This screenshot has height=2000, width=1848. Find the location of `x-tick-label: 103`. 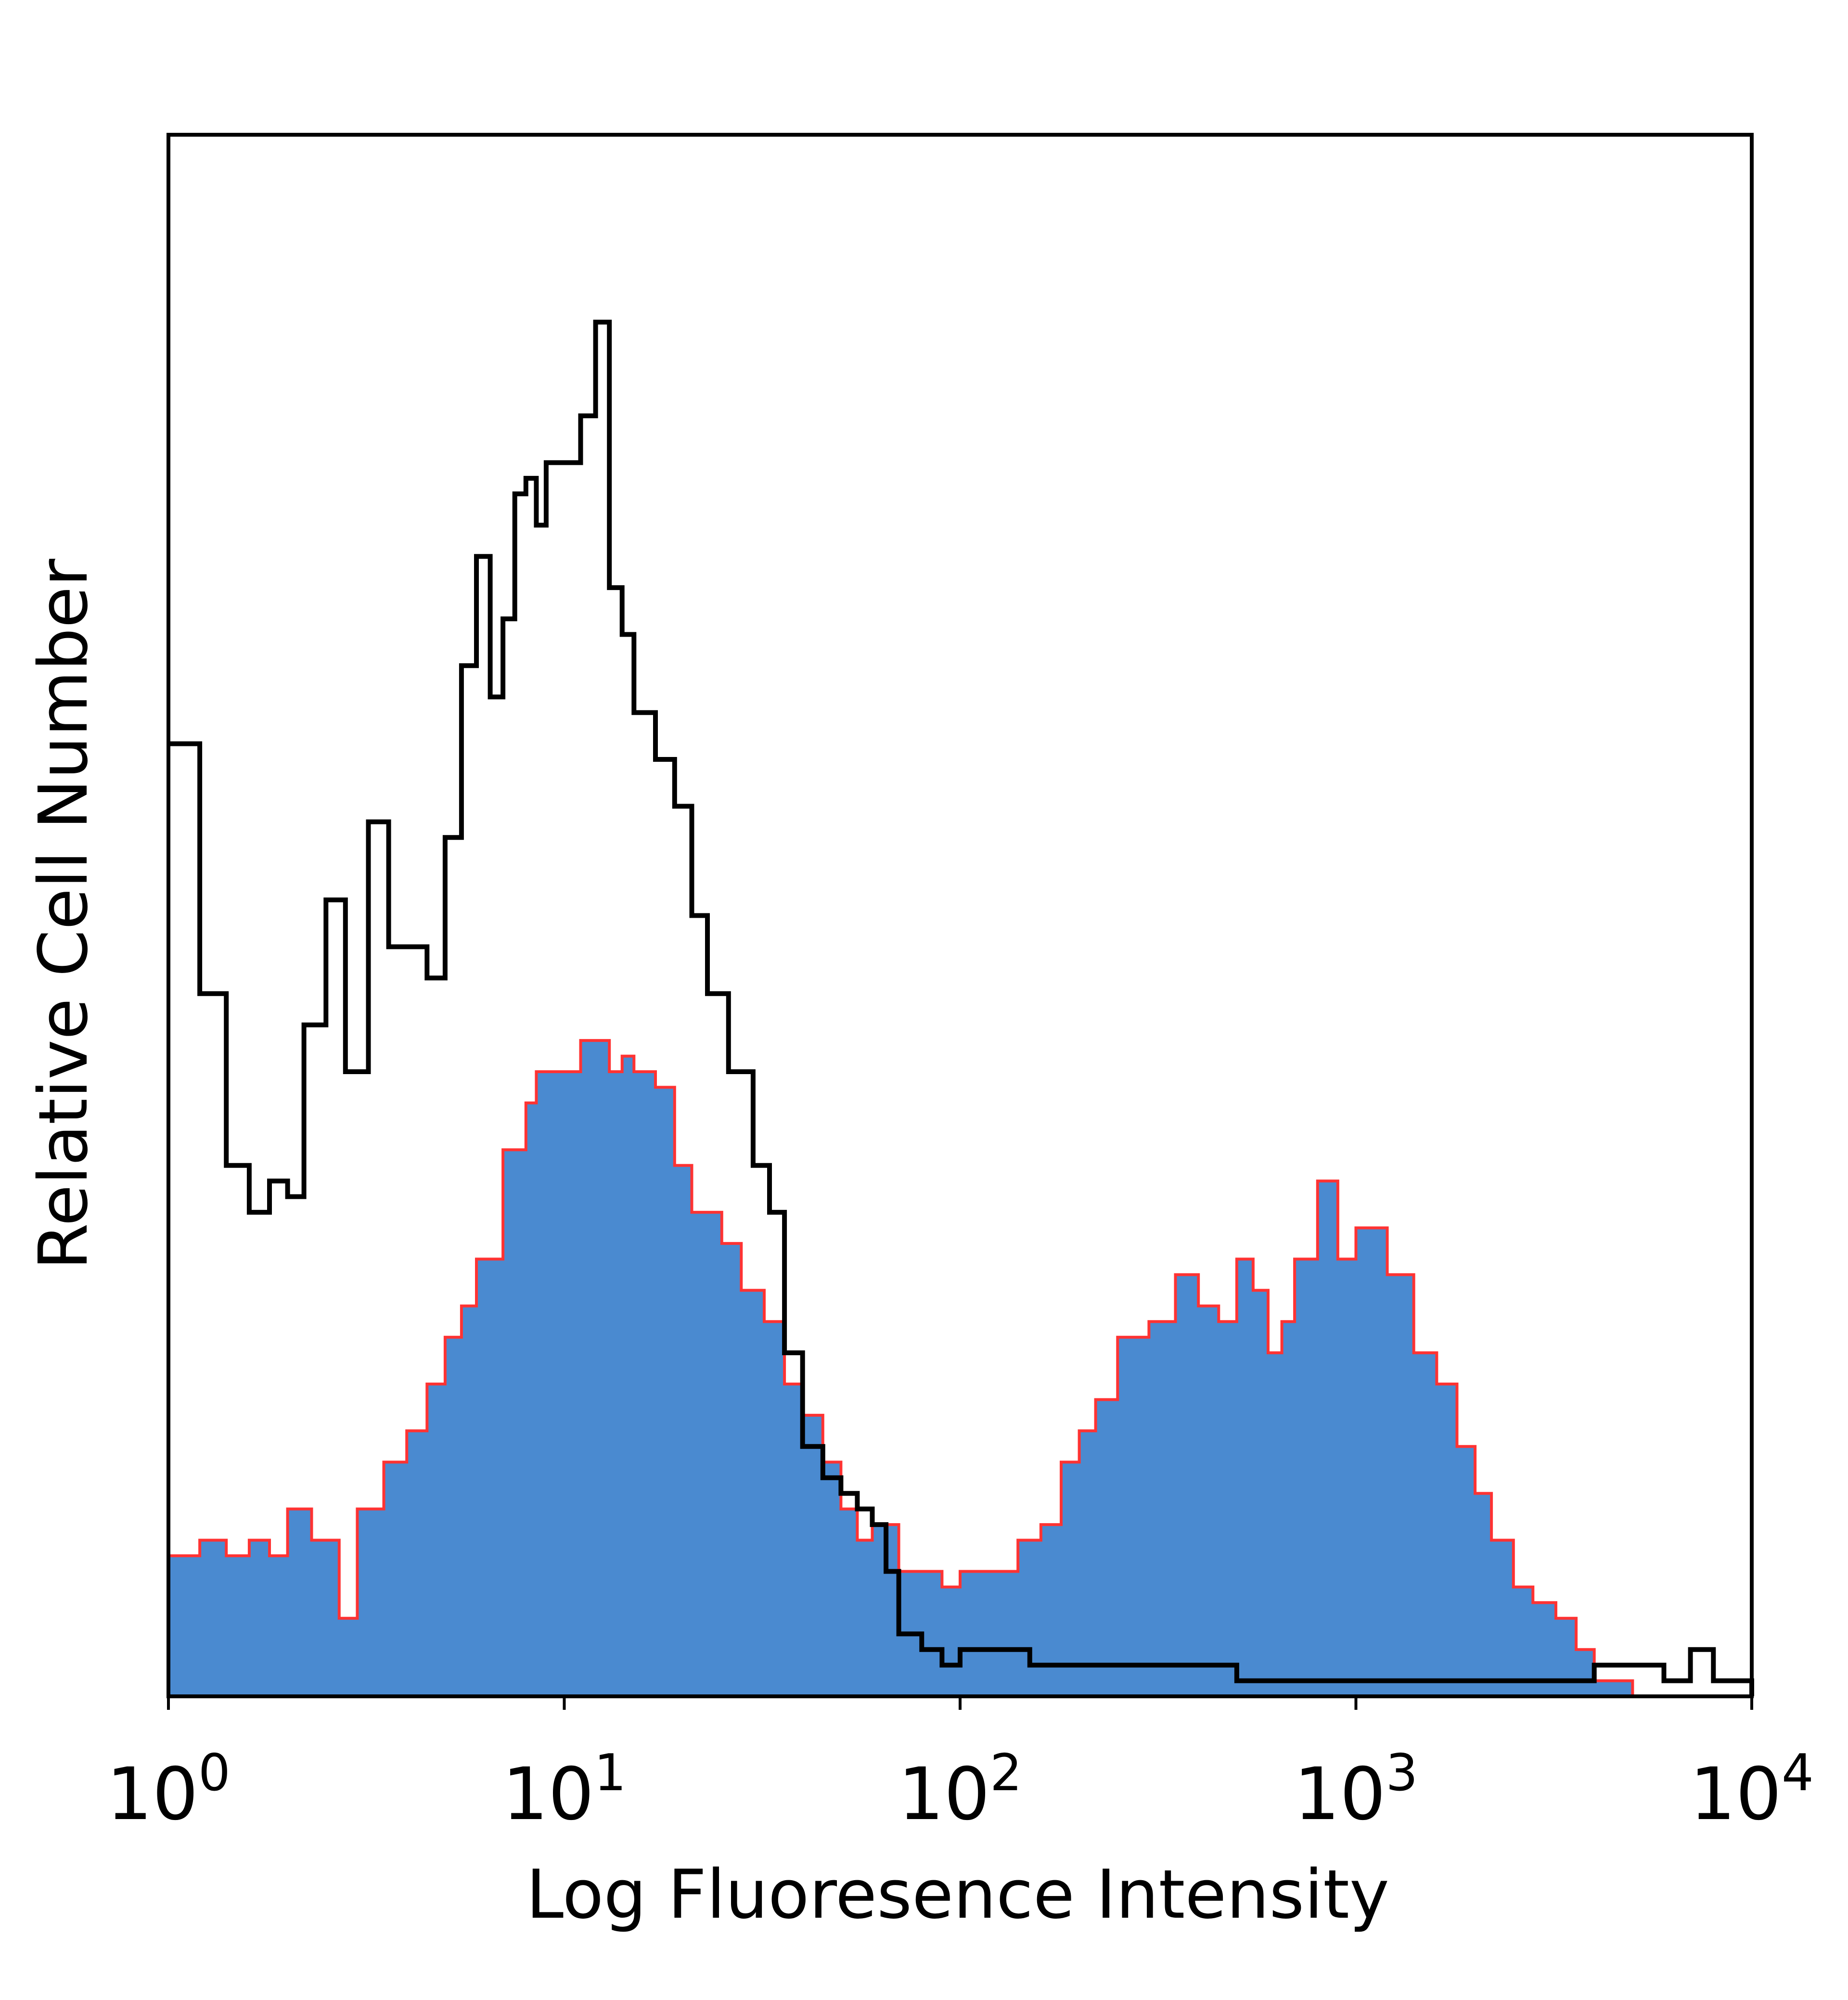

x-tick-label: 103 is located at coordinates (1356, 1790).